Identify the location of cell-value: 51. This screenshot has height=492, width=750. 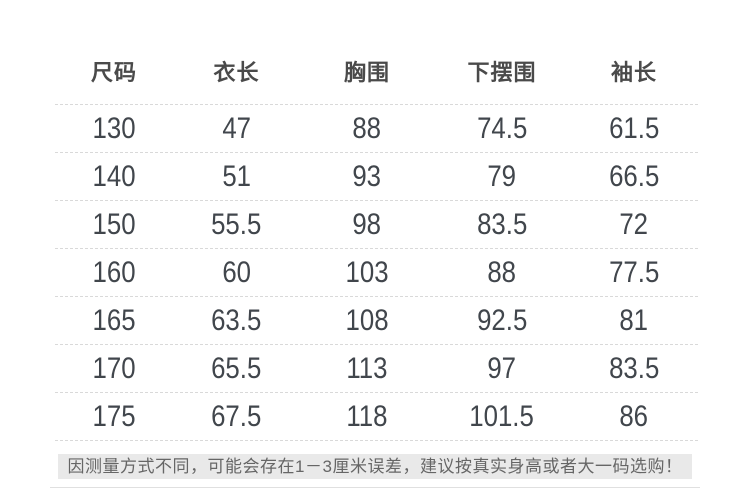
(236, 176).